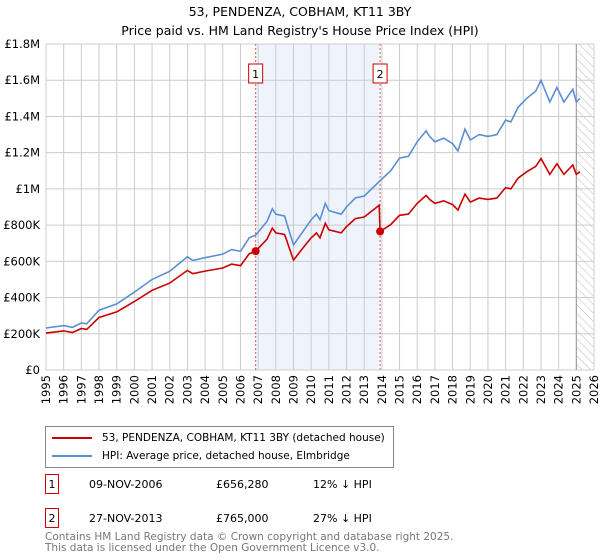  What do you see at coordinates (32, 370) in the screenshot?
I see `y-tick-label: £0` at bounding box center [32, 370].